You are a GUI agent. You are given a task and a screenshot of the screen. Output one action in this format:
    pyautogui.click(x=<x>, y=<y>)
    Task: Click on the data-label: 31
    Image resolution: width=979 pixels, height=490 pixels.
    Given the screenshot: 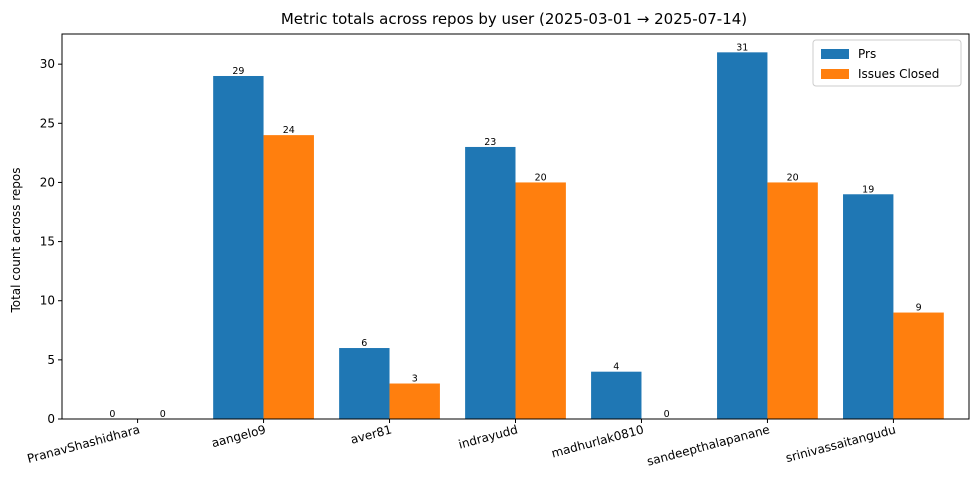 What is the action you would take?
    pyautogui.click(x=742, y=47)
    